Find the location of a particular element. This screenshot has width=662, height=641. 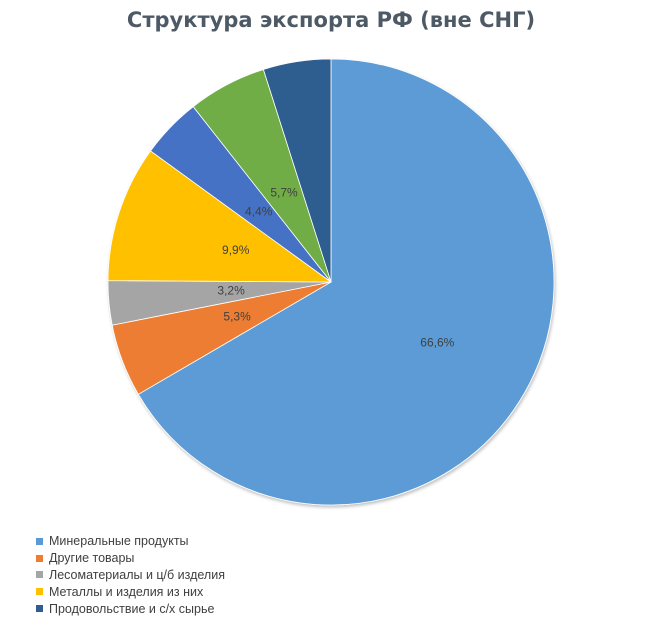

data-label-5: 5,7% is located at coordinates (284, 192).